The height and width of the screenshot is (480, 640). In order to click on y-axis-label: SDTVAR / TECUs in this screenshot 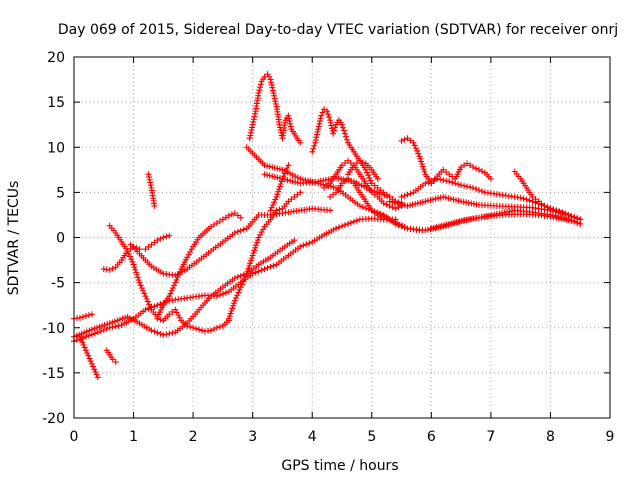, I will do `click(14, 238)`.